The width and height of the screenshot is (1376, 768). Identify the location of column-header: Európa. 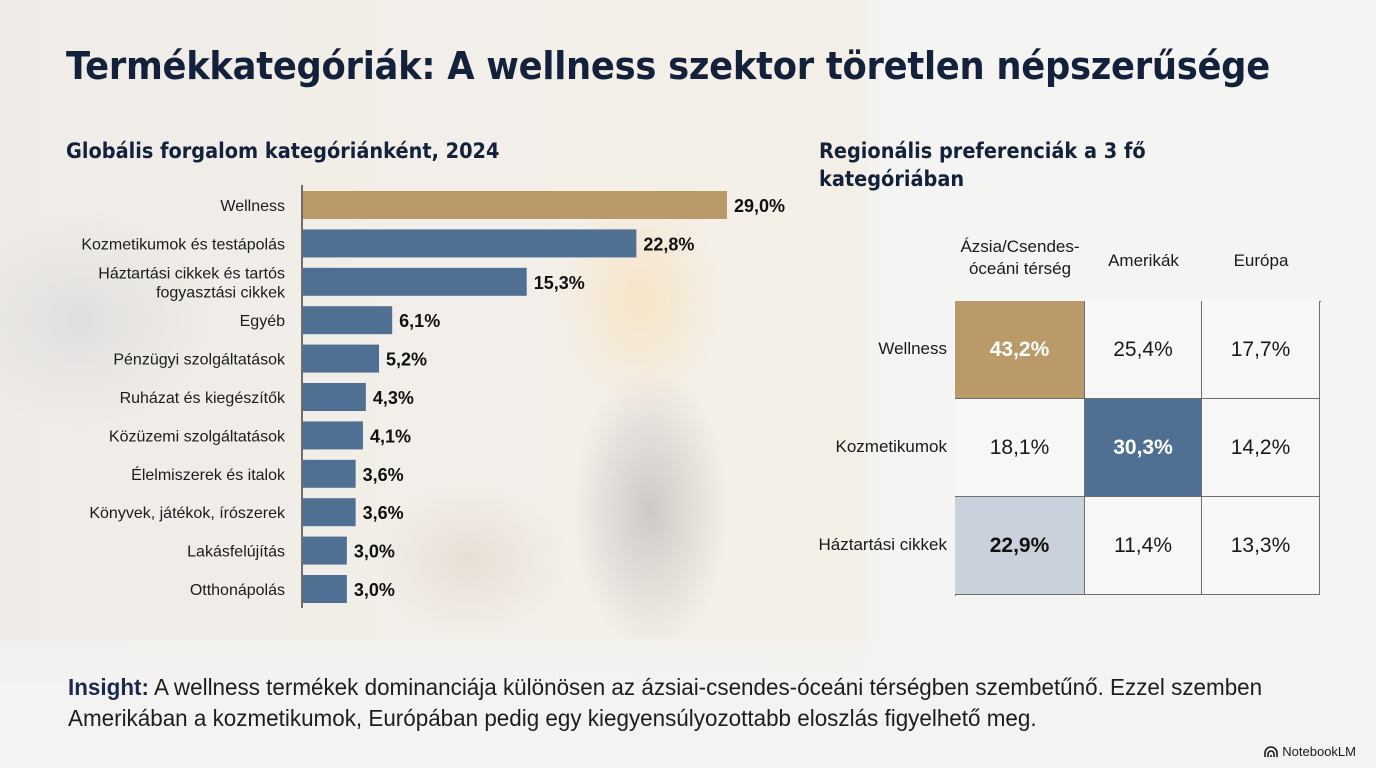
(1261, 261).